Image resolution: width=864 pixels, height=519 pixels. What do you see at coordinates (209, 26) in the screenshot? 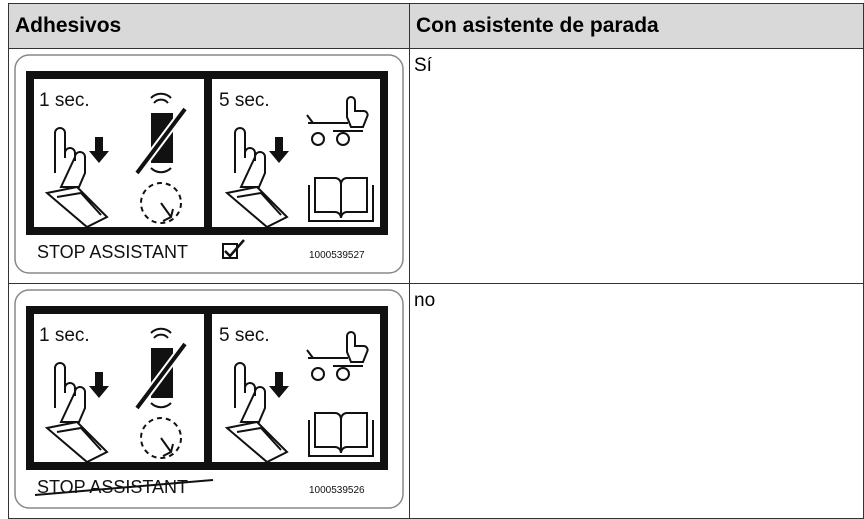
I see `header-cell: Adhesivos` at bounding box center [209, 26].